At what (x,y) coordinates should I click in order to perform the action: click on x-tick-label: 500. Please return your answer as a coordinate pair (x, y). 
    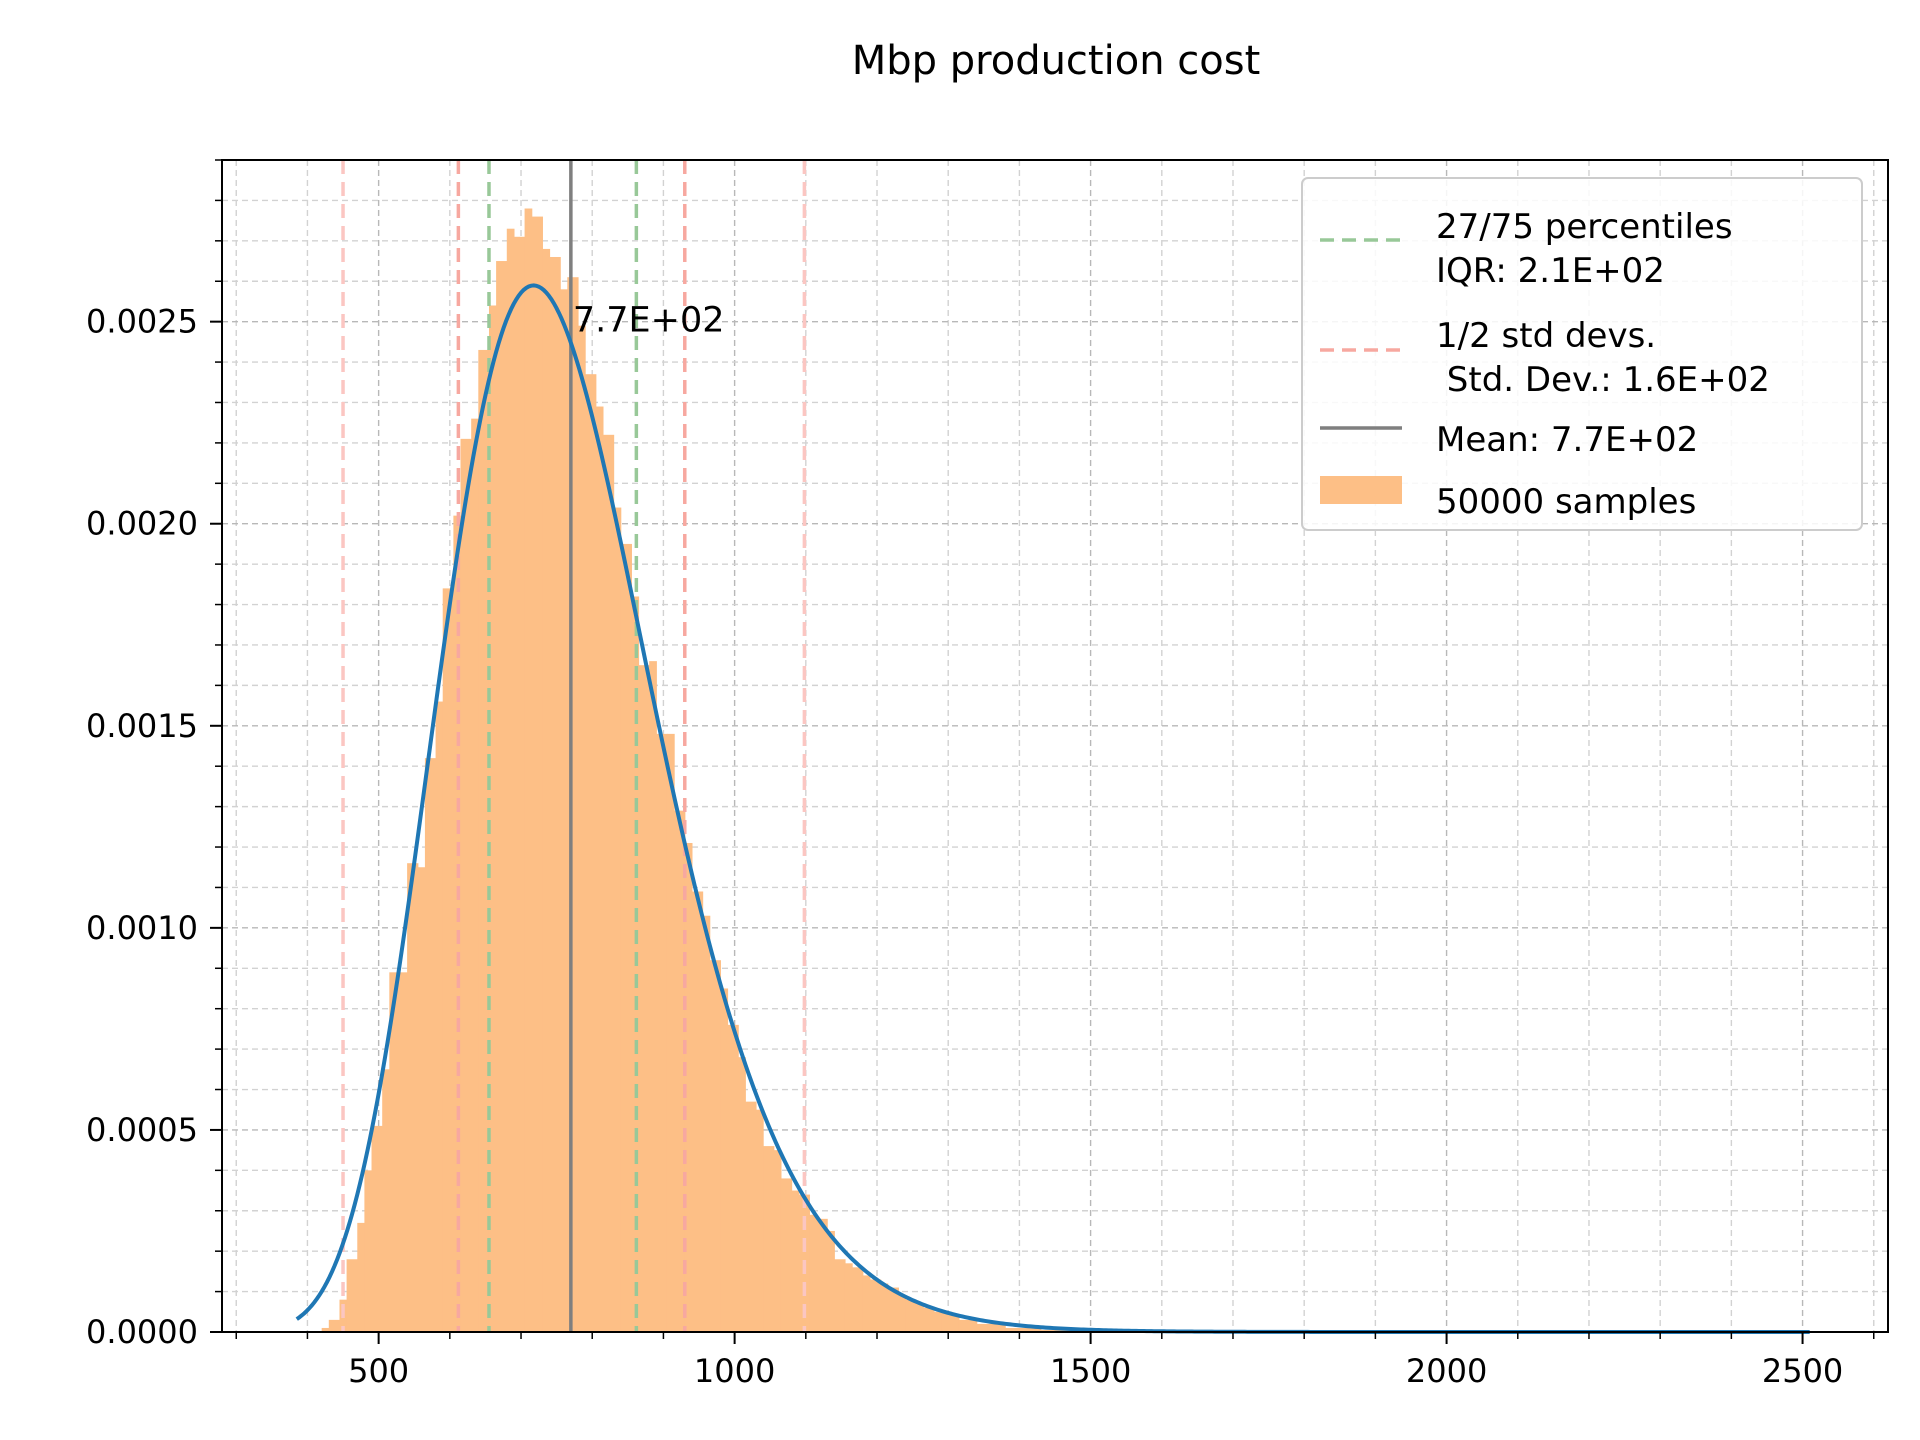
    Looking at the image, I should click on (378, 1371).